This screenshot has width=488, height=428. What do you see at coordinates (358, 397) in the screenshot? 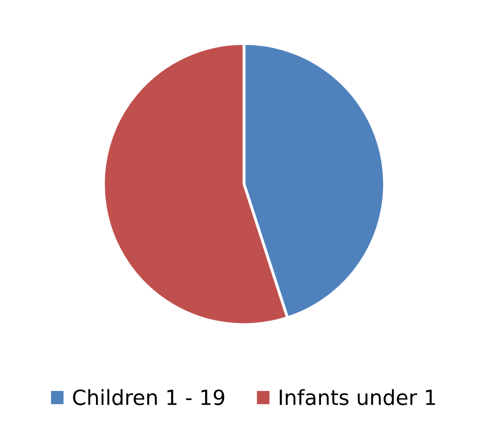
I see `legend-label: Infants under 1` at bounding box center [358, 397].